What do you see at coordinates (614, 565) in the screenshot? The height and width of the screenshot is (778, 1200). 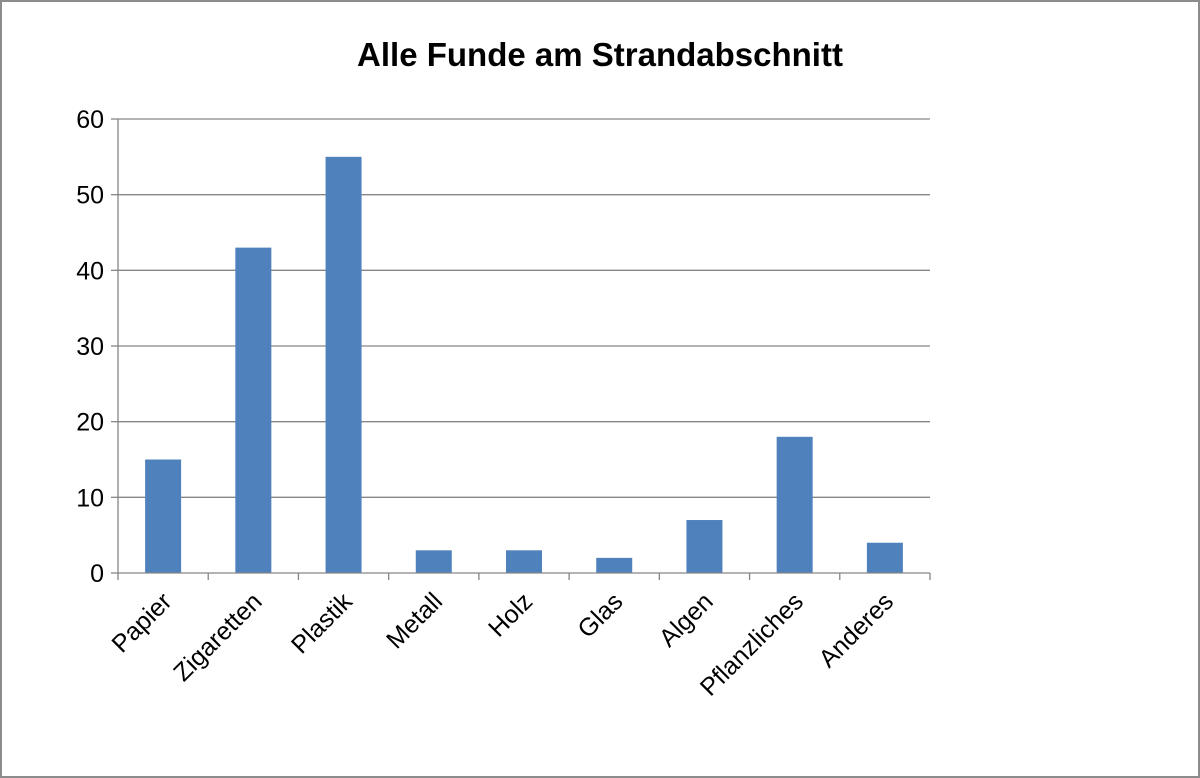 I see `bar-glas` at bounding box center [614, 565].